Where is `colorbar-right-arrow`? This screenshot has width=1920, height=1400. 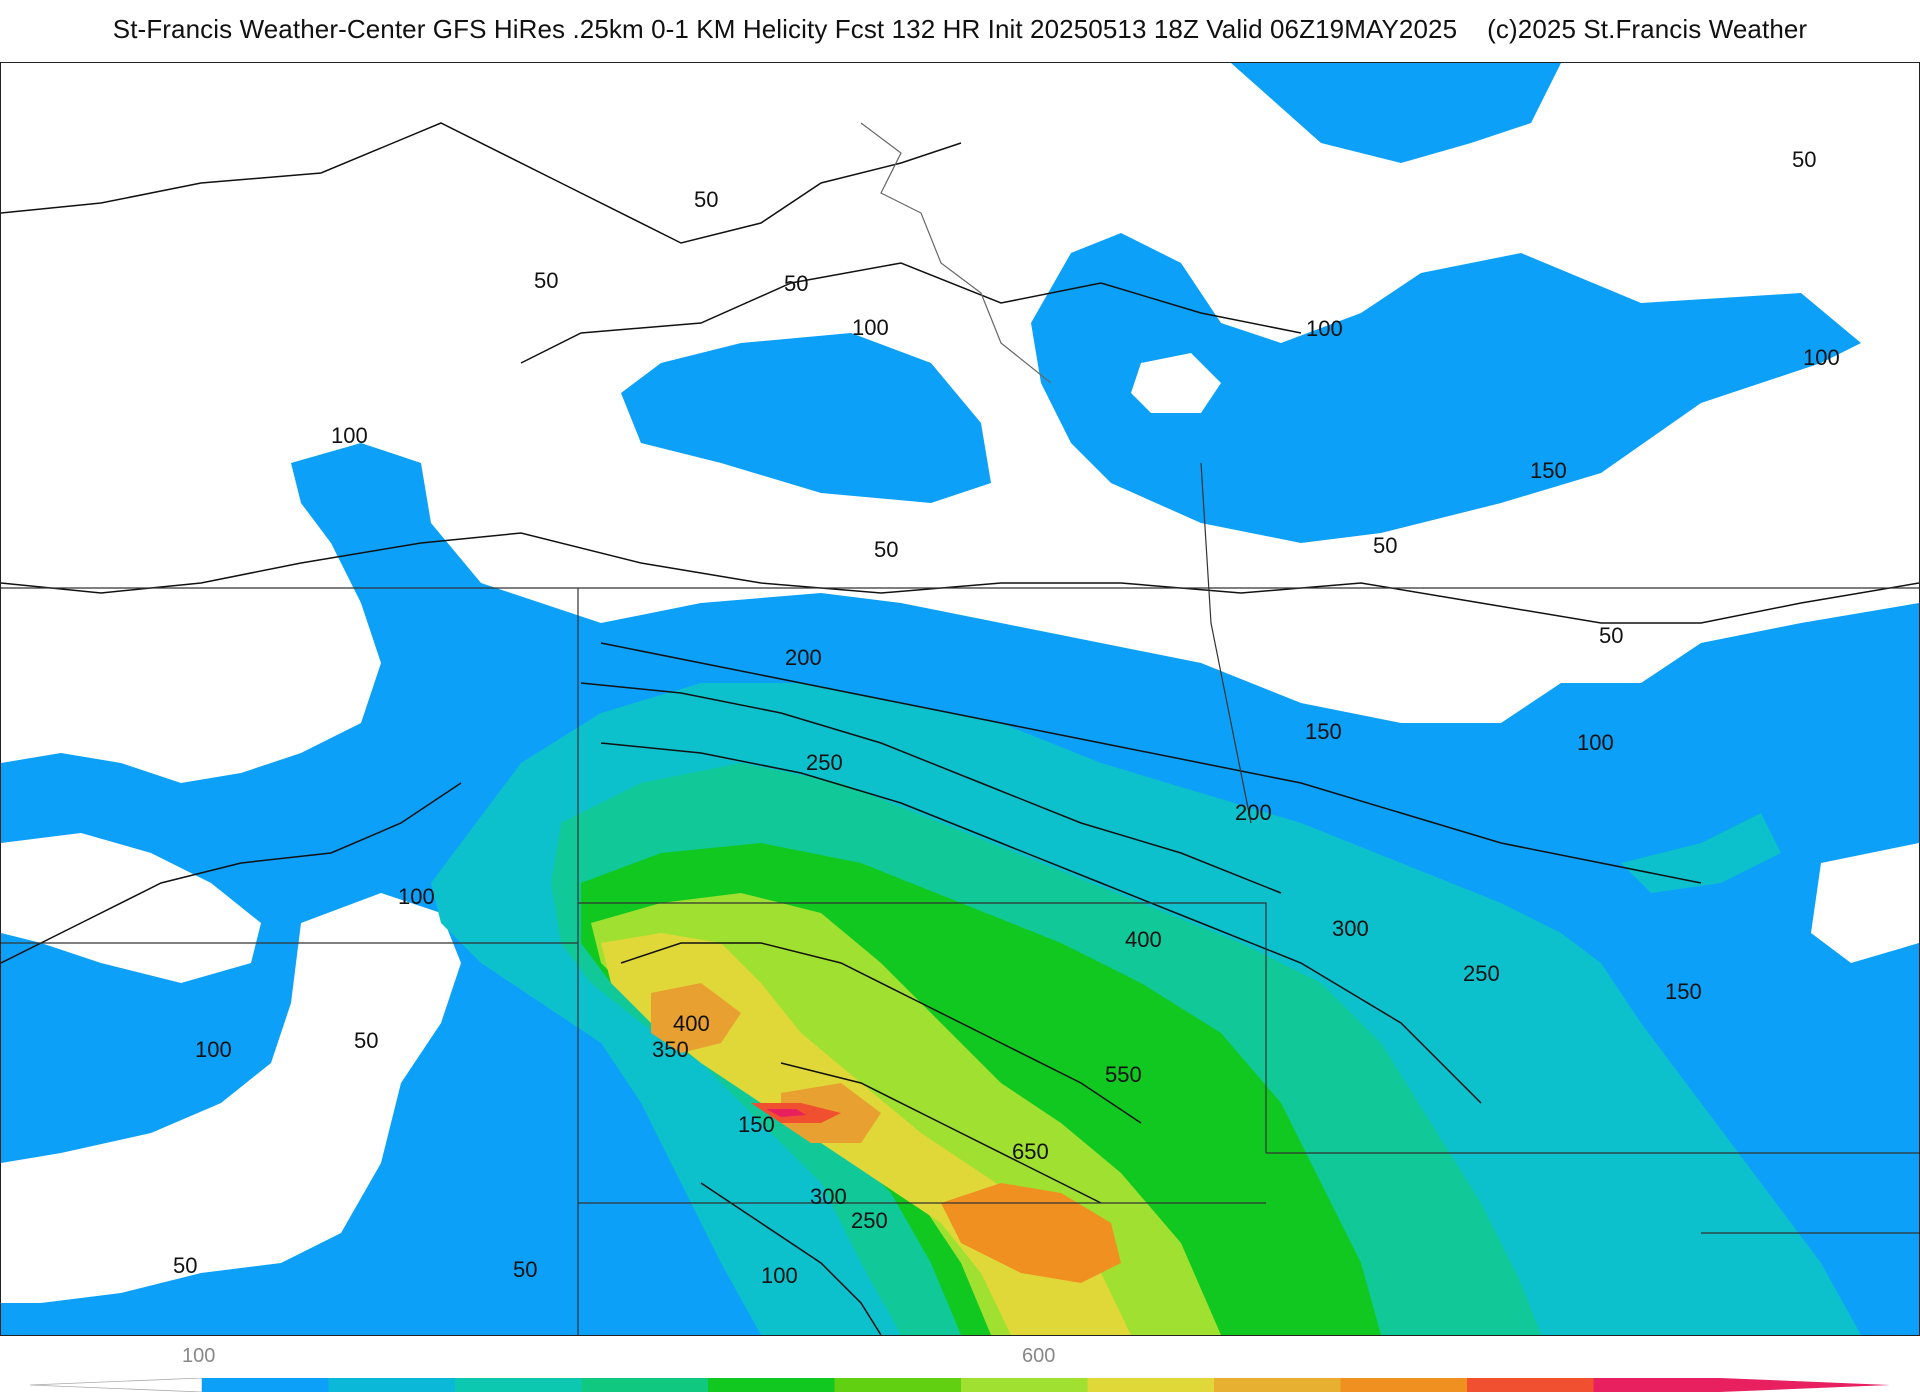
colorbar-right-arrow is located at coordinates (1805, 1385).